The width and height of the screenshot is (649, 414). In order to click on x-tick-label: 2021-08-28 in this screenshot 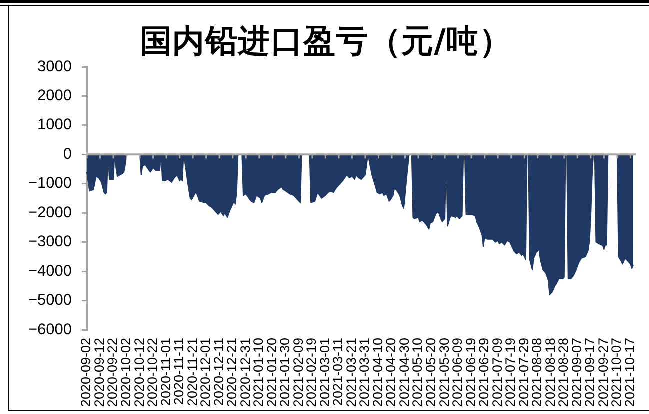, I will do `click(564, 373)`.